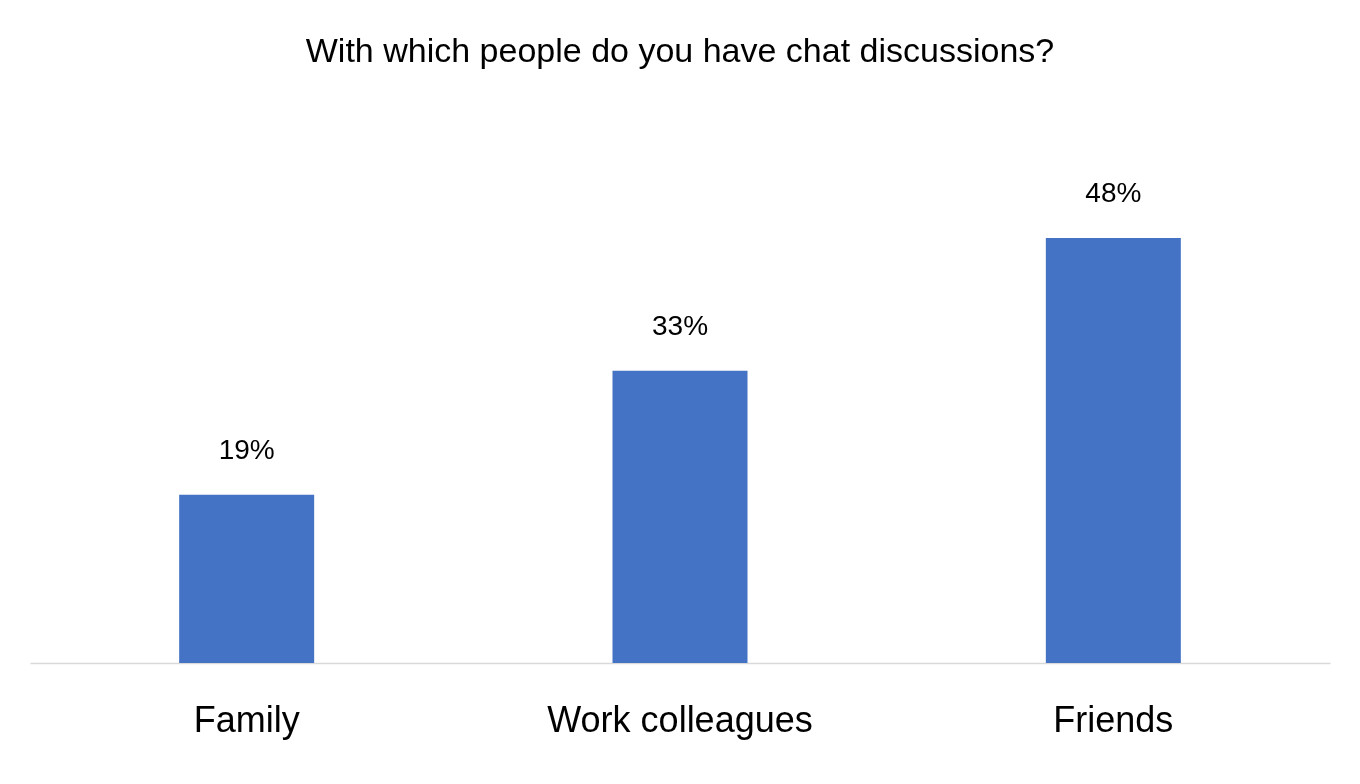  What do you see at coordinates (1113, 719) in the screenshot?
I see `x-tick-label: Friends` at bounding box center [1113, 719].